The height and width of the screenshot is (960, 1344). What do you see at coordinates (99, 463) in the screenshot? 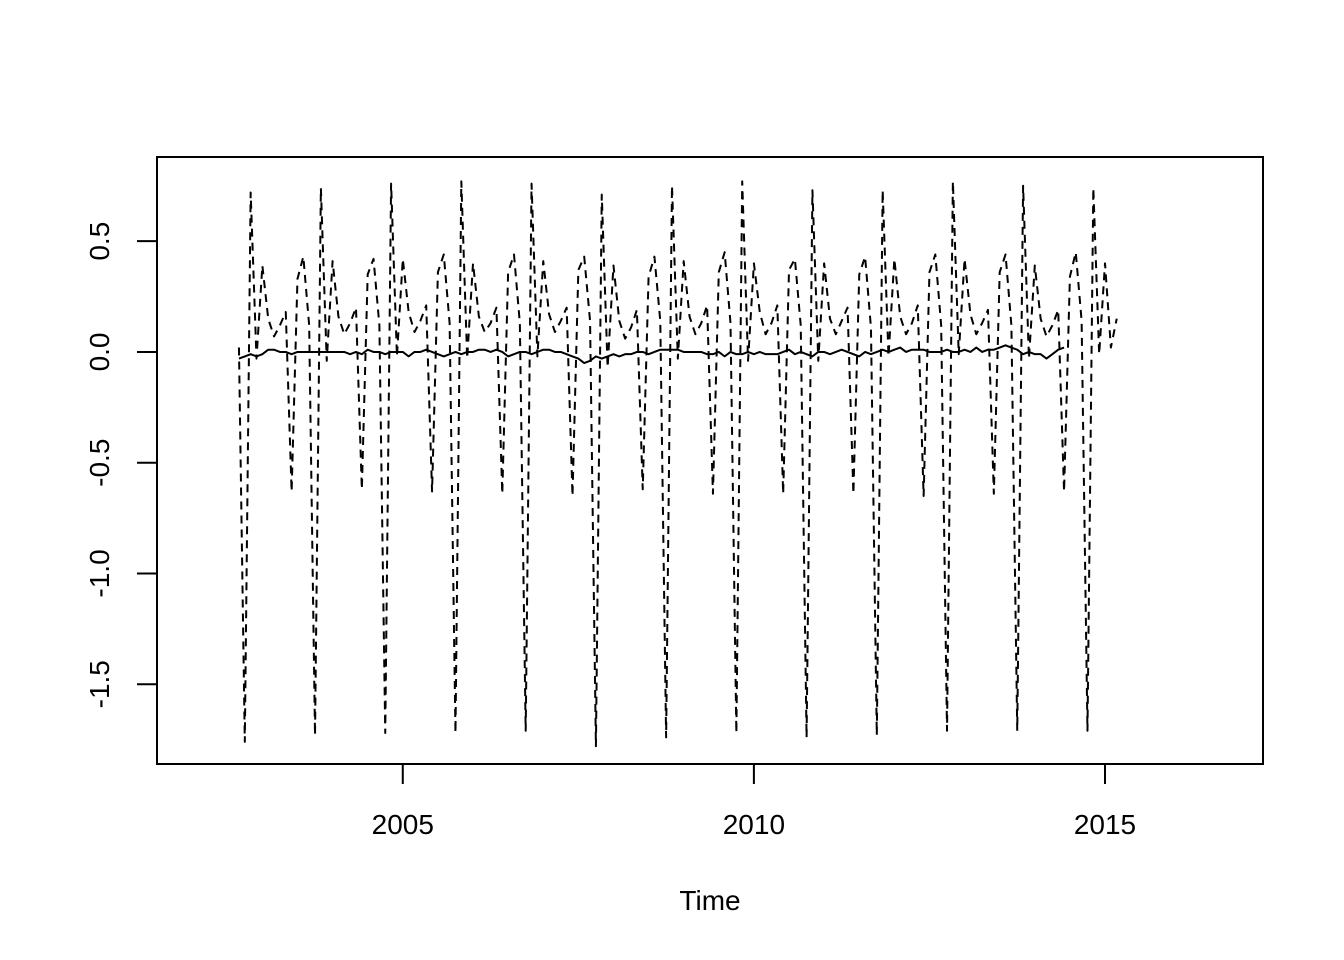
I see `y-tick-label: -0.5` at bounding box center [99, 463].